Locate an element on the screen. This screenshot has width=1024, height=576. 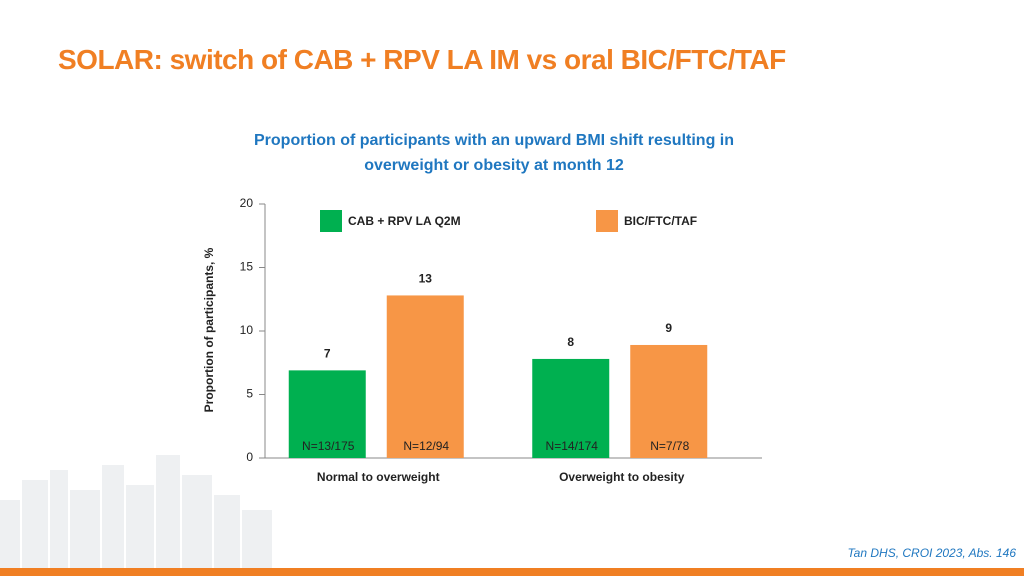
data-label: 13 is located at coordinates (426, 279).